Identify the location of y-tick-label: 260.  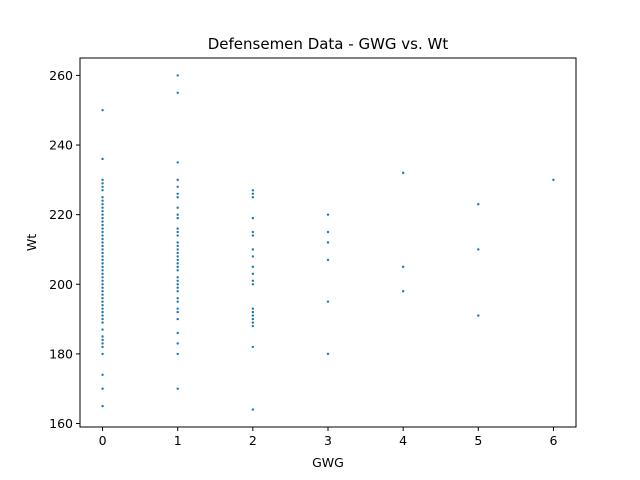
(61, 75).